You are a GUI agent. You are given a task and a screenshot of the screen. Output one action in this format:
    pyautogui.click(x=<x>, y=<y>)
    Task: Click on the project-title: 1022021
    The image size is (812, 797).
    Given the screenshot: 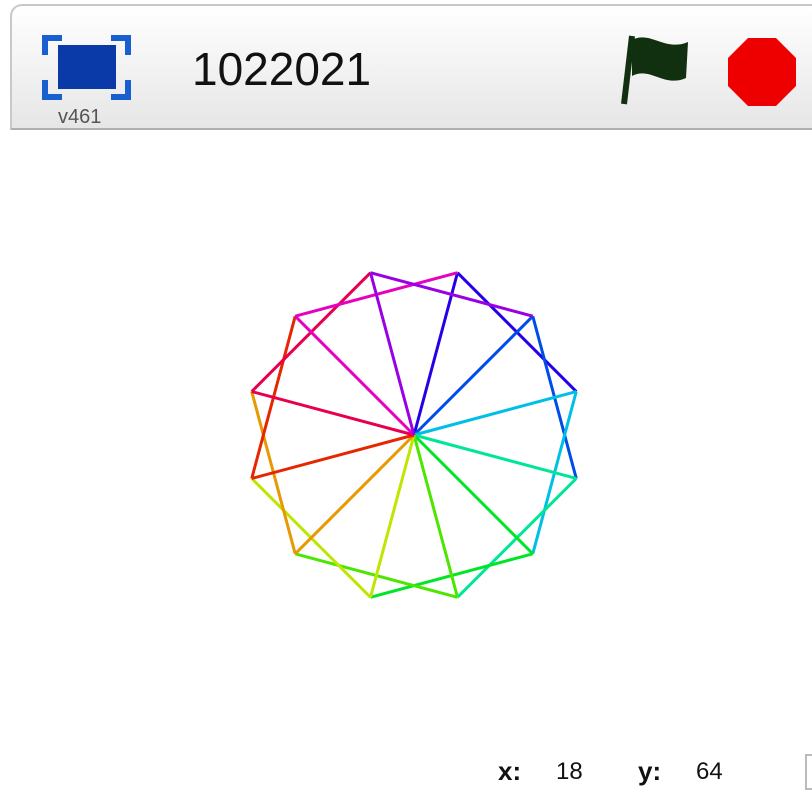 What is the action you would take?
    pyautogui.click(x=282, y=69)
    